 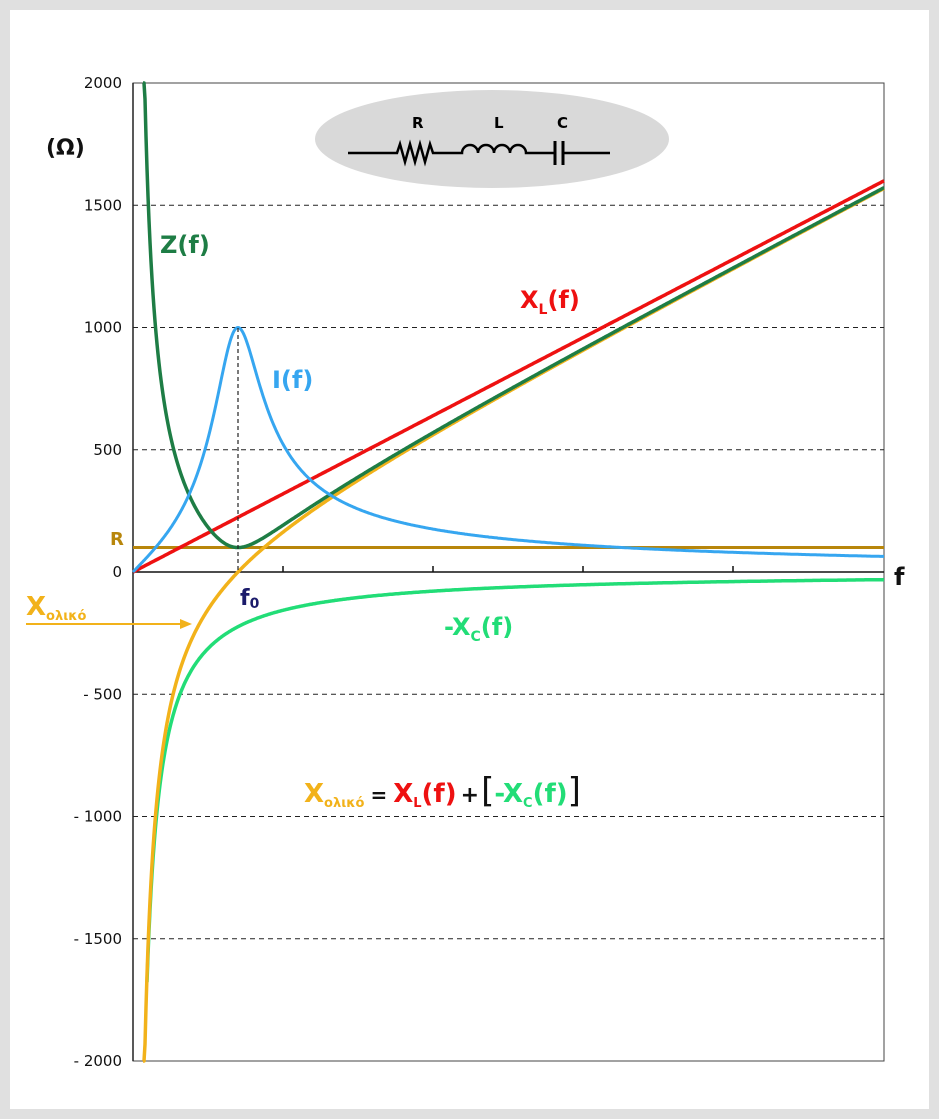 I want to click on y-axis-label: (Ω), so click(x=65, y=148).